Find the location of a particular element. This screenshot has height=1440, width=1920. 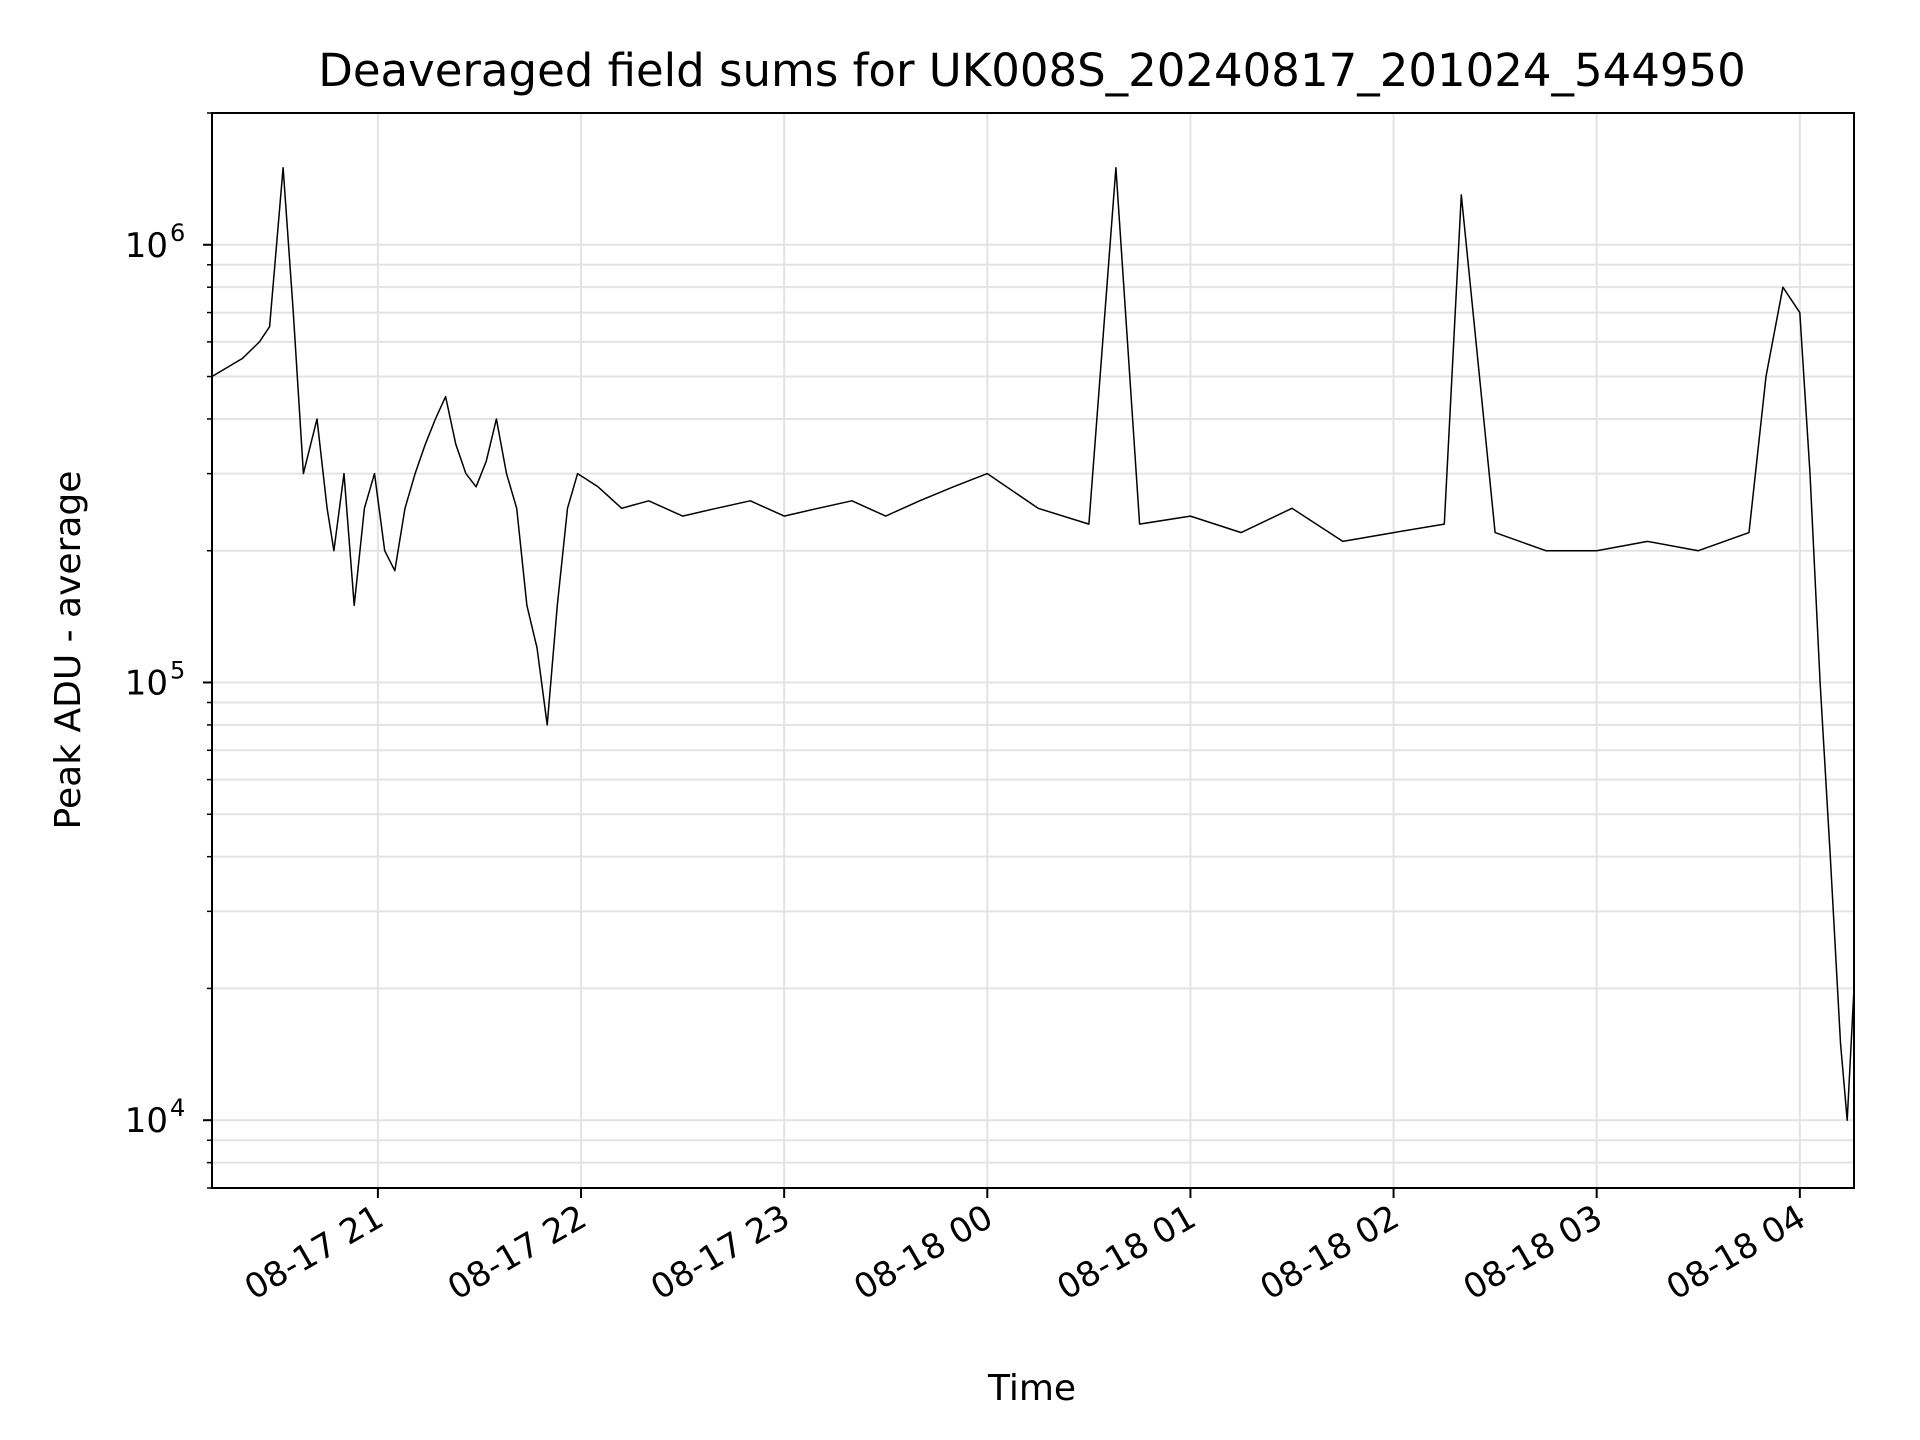

y-tick-exponent: 5 is located at coordinates (177, 670).